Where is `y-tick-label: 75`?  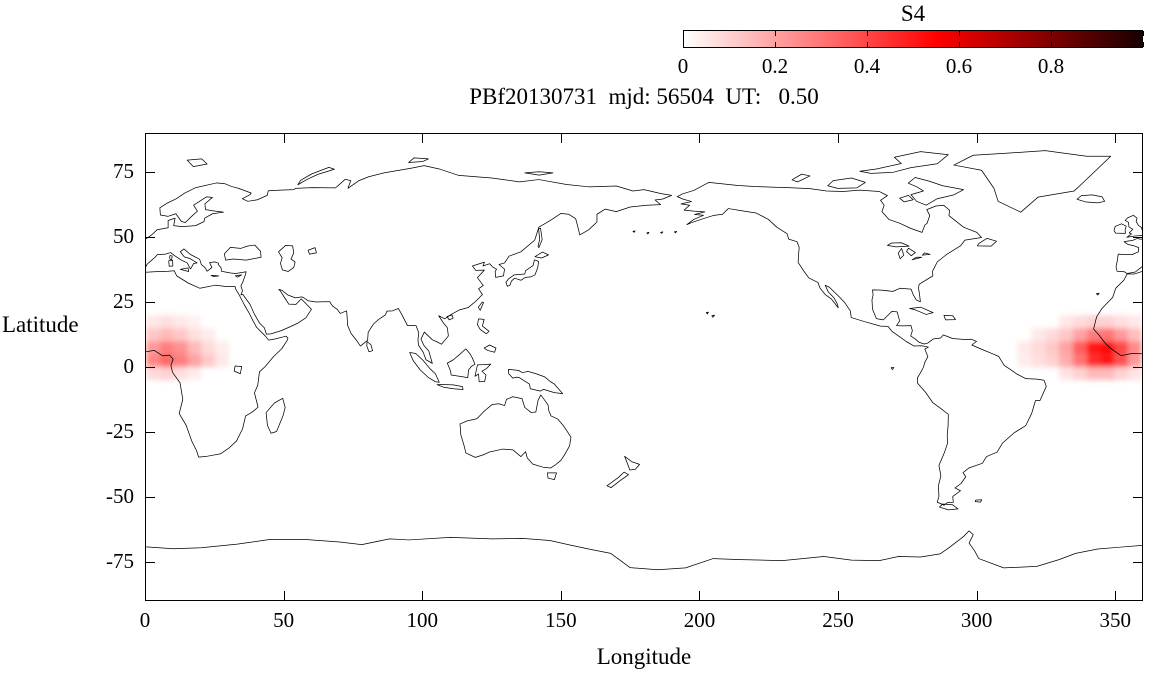
y-tick-label: 75 is located at coordinates (123, 171).